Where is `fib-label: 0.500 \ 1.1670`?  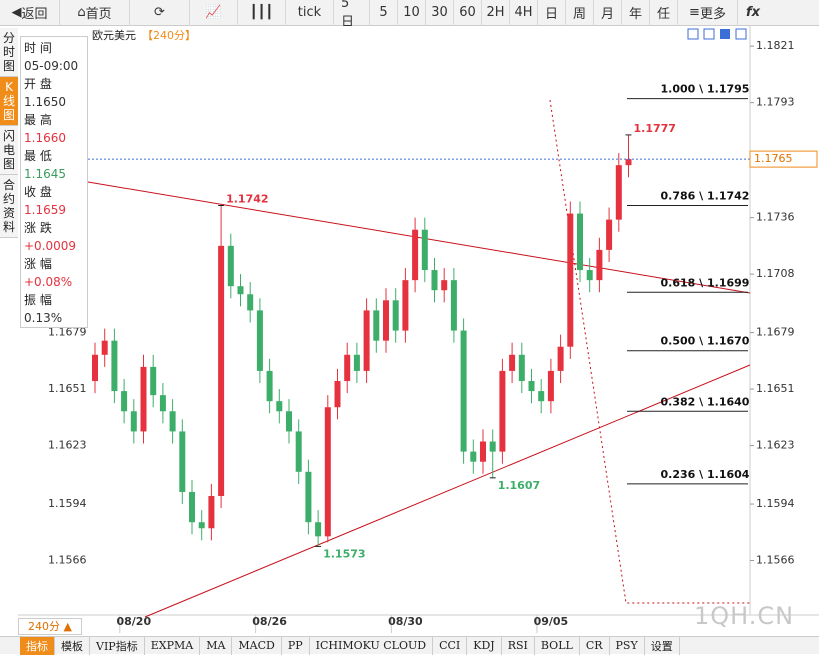 fib-label: 0.500 \ 1.1670 is located at coordinates (705, 341).